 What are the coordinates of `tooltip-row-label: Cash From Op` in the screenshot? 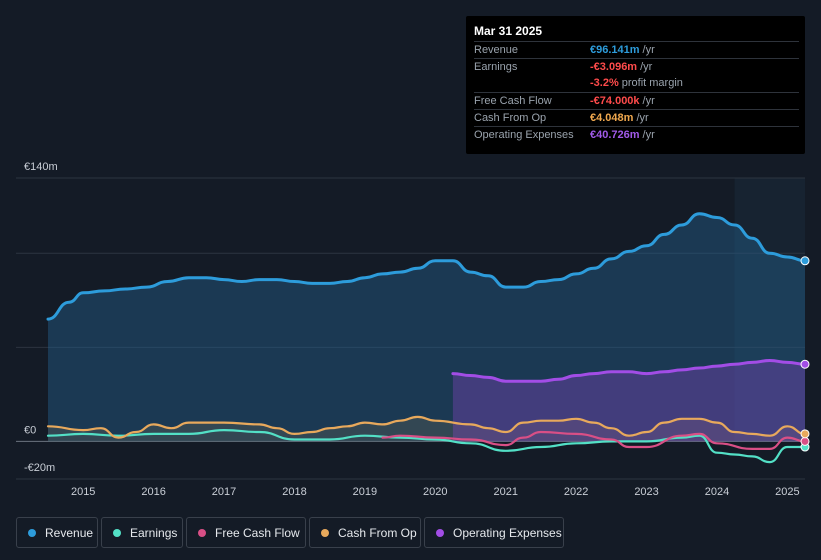 It's located at (510, 118).